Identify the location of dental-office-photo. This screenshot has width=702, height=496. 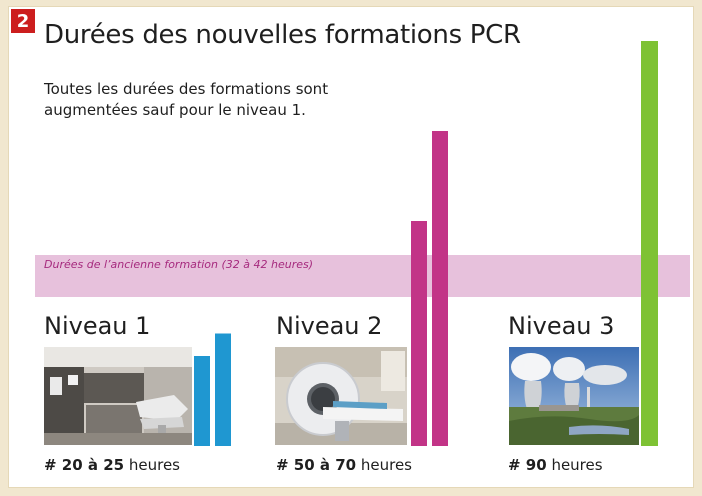
(118, 396).